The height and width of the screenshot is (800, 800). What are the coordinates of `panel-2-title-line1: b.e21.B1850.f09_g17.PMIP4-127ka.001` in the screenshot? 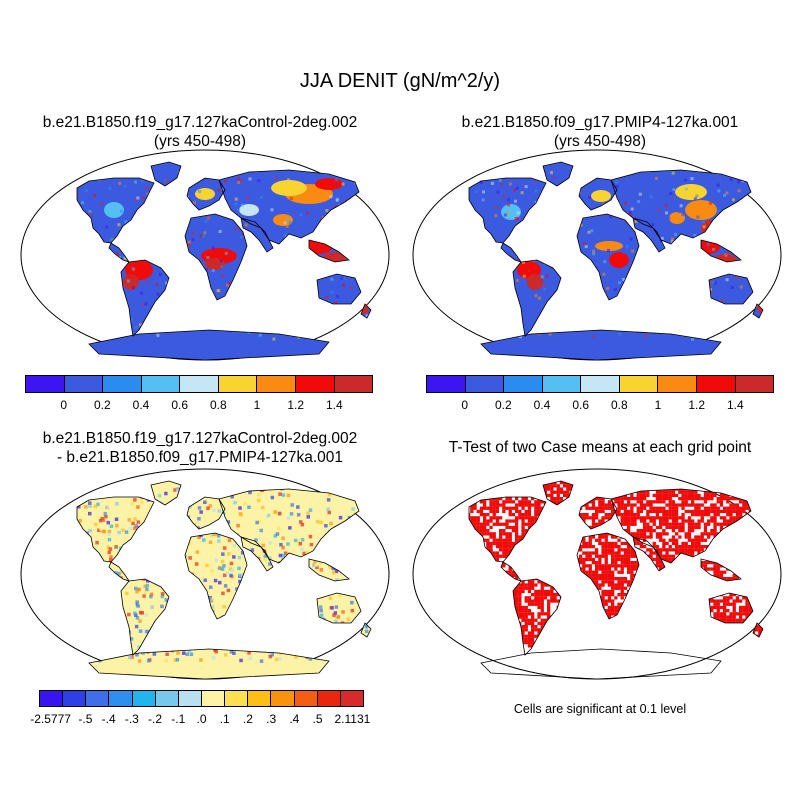 It's located at (600, 122).